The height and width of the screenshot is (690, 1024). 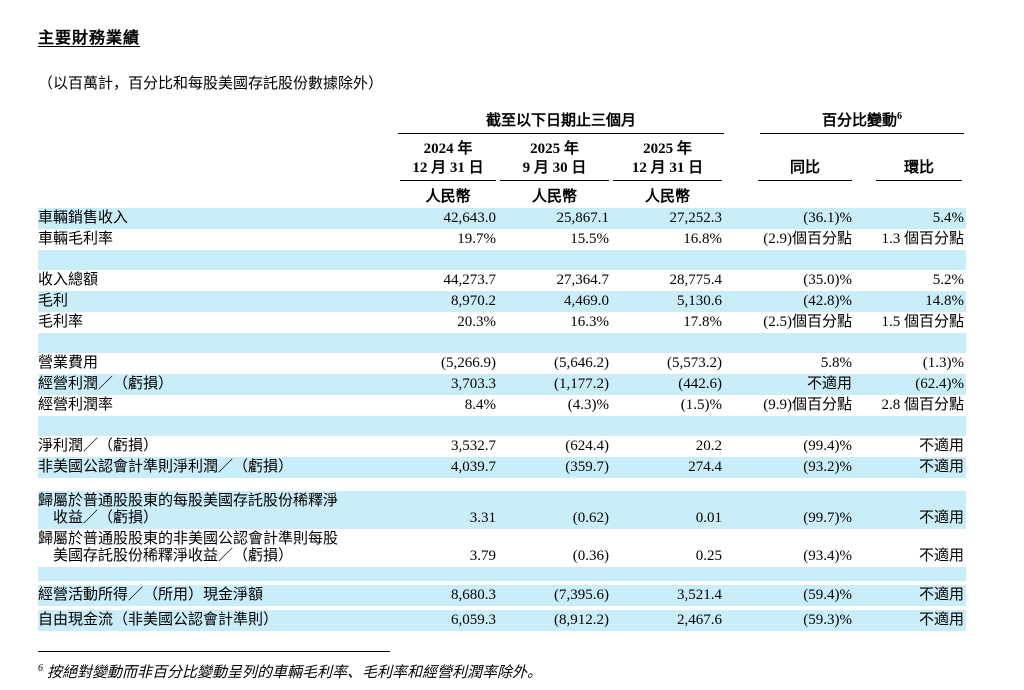 I want to click on col1-date: 12 月 31 日, so click(x=448, y=168).